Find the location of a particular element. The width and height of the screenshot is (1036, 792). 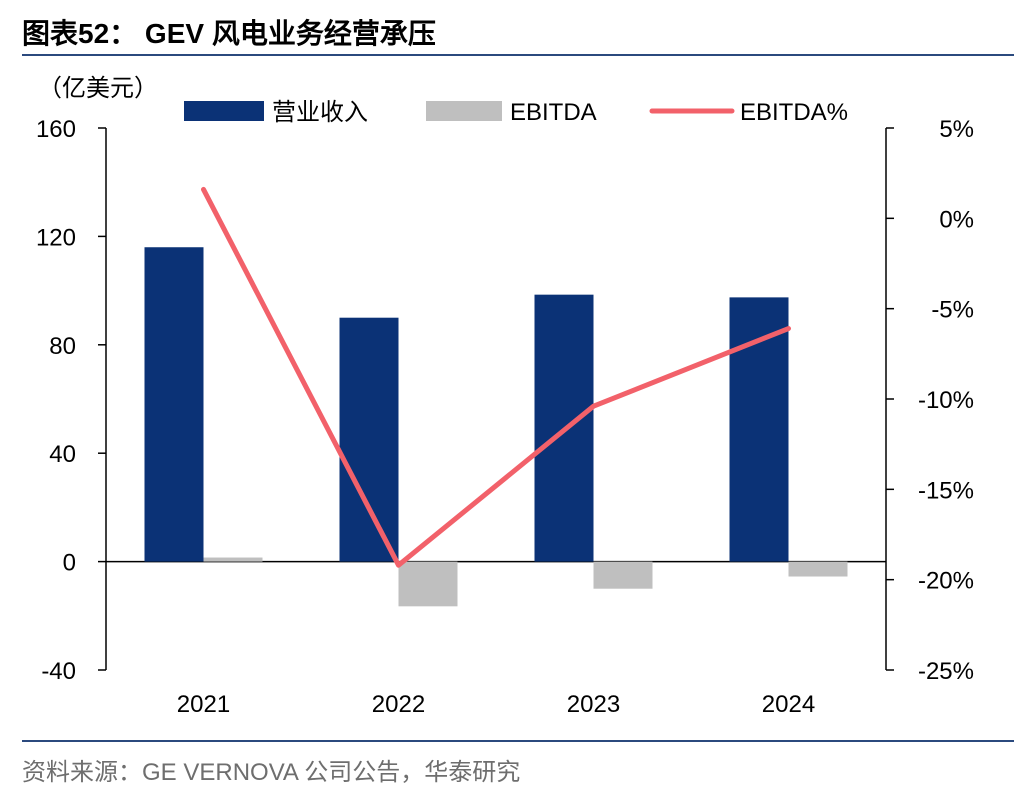

legend-label-ebitda: EBITDA is located at coordinates (553, 112).